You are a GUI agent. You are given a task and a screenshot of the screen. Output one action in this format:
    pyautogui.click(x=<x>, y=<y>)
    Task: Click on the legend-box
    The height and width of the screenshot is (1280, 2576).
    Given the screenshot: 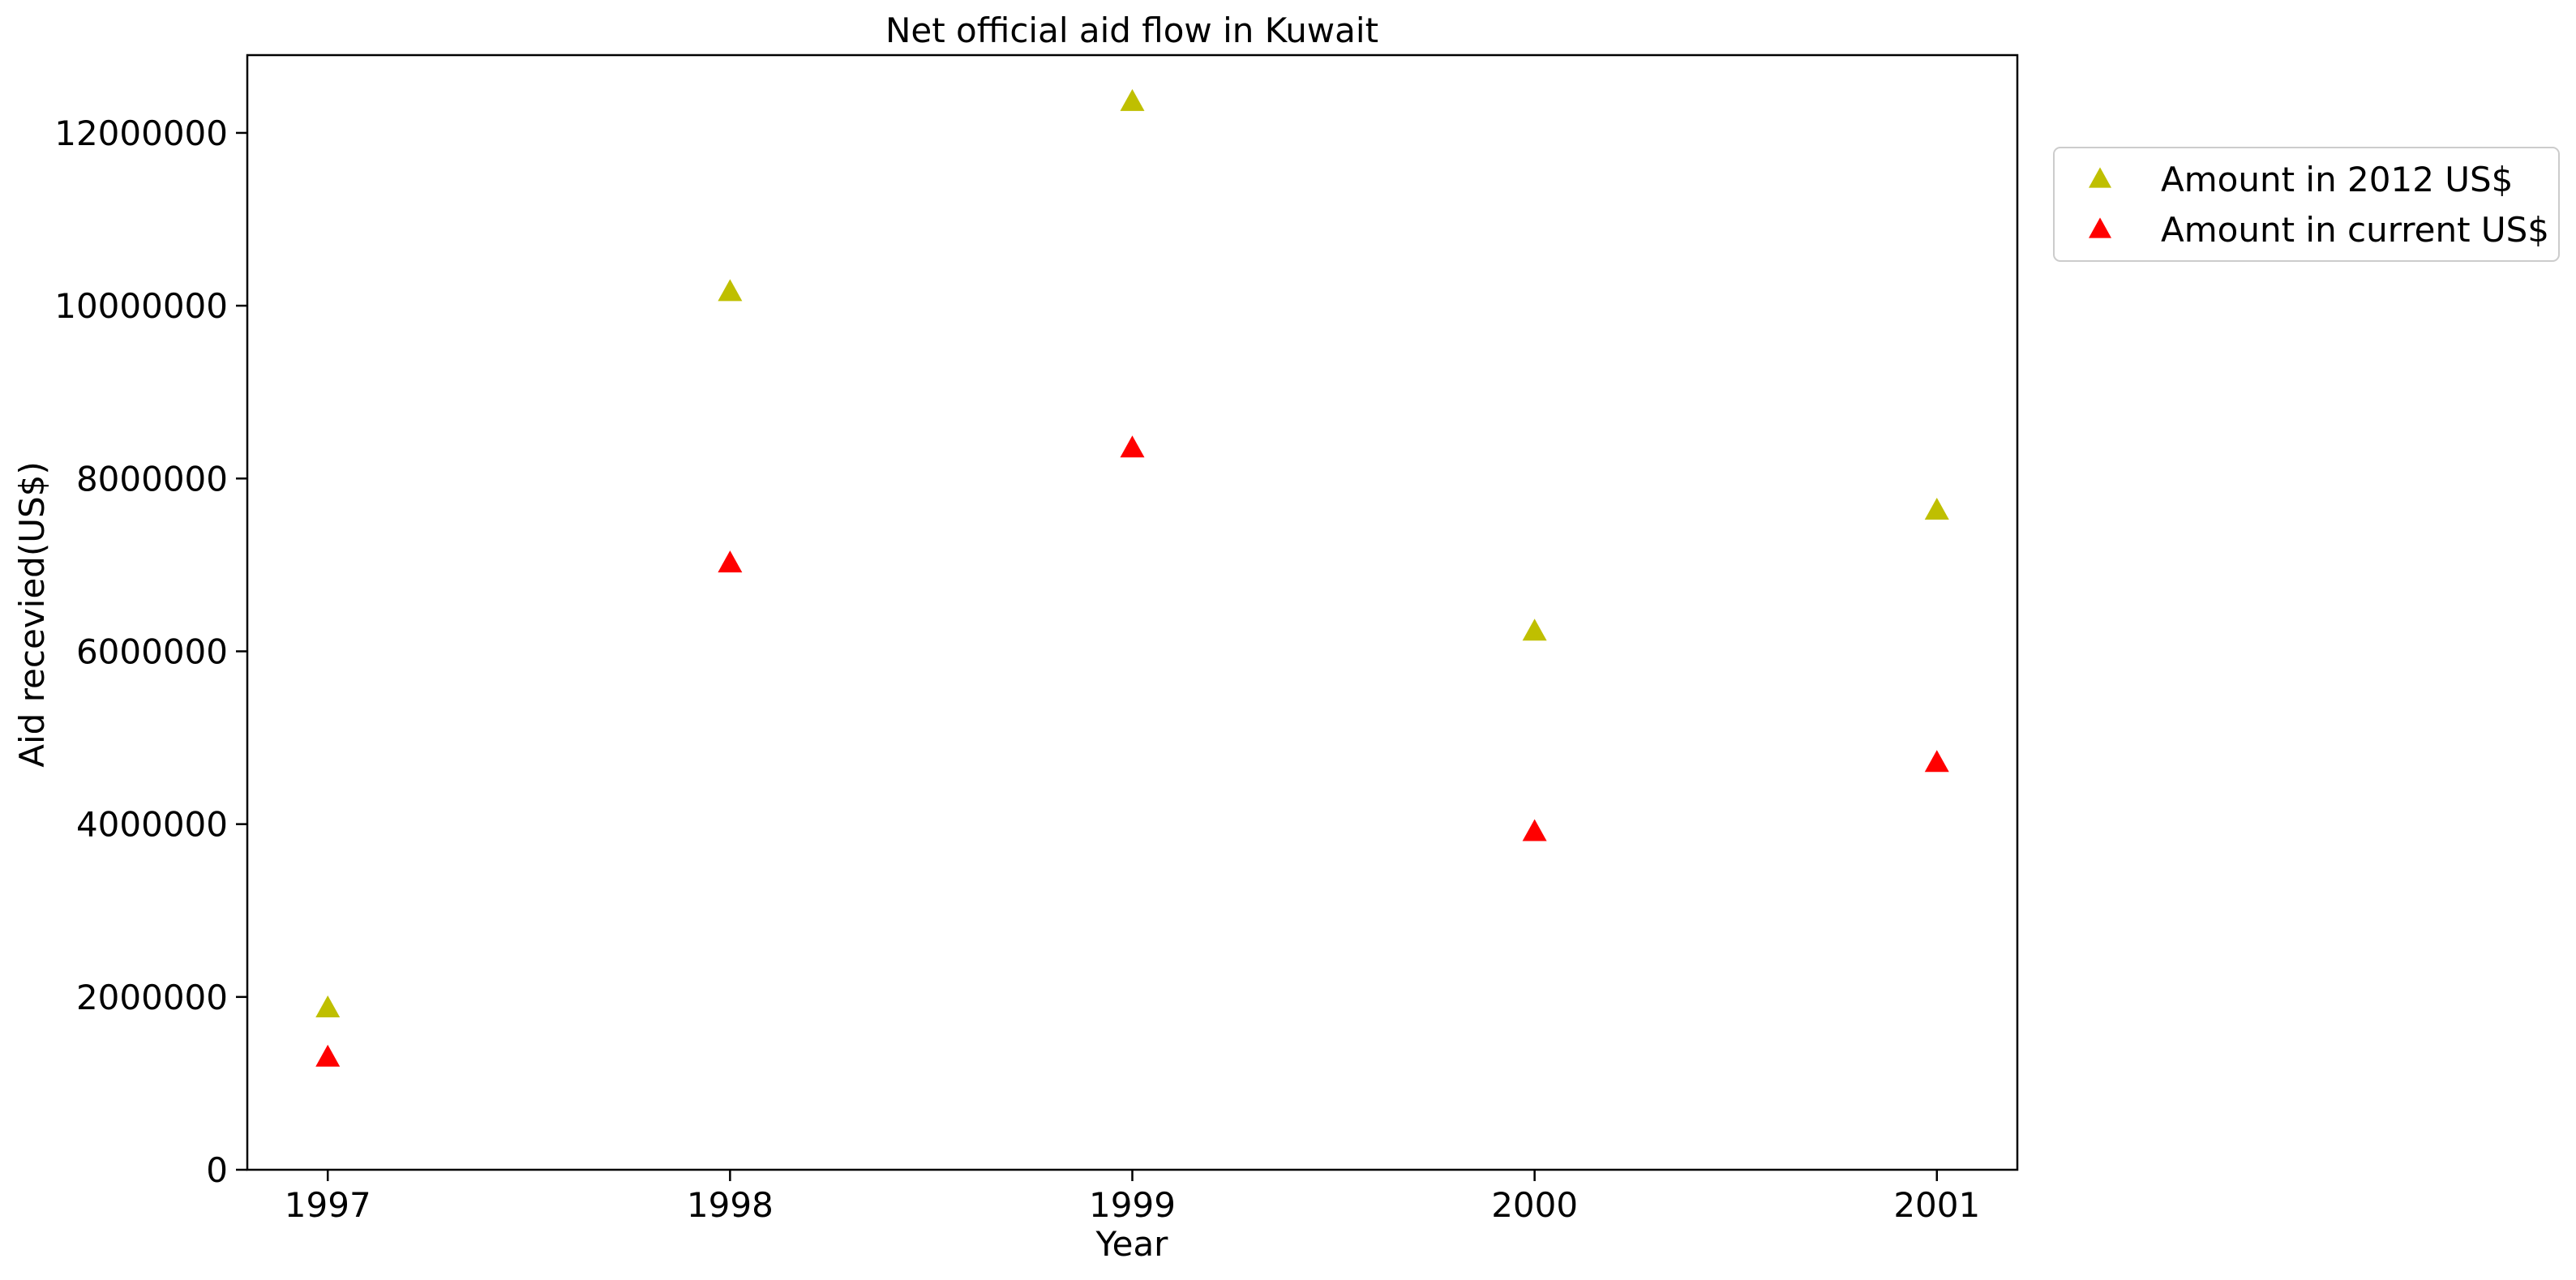 What is the action you would take?
    pyautogui.click(x=2306, y=205)
    